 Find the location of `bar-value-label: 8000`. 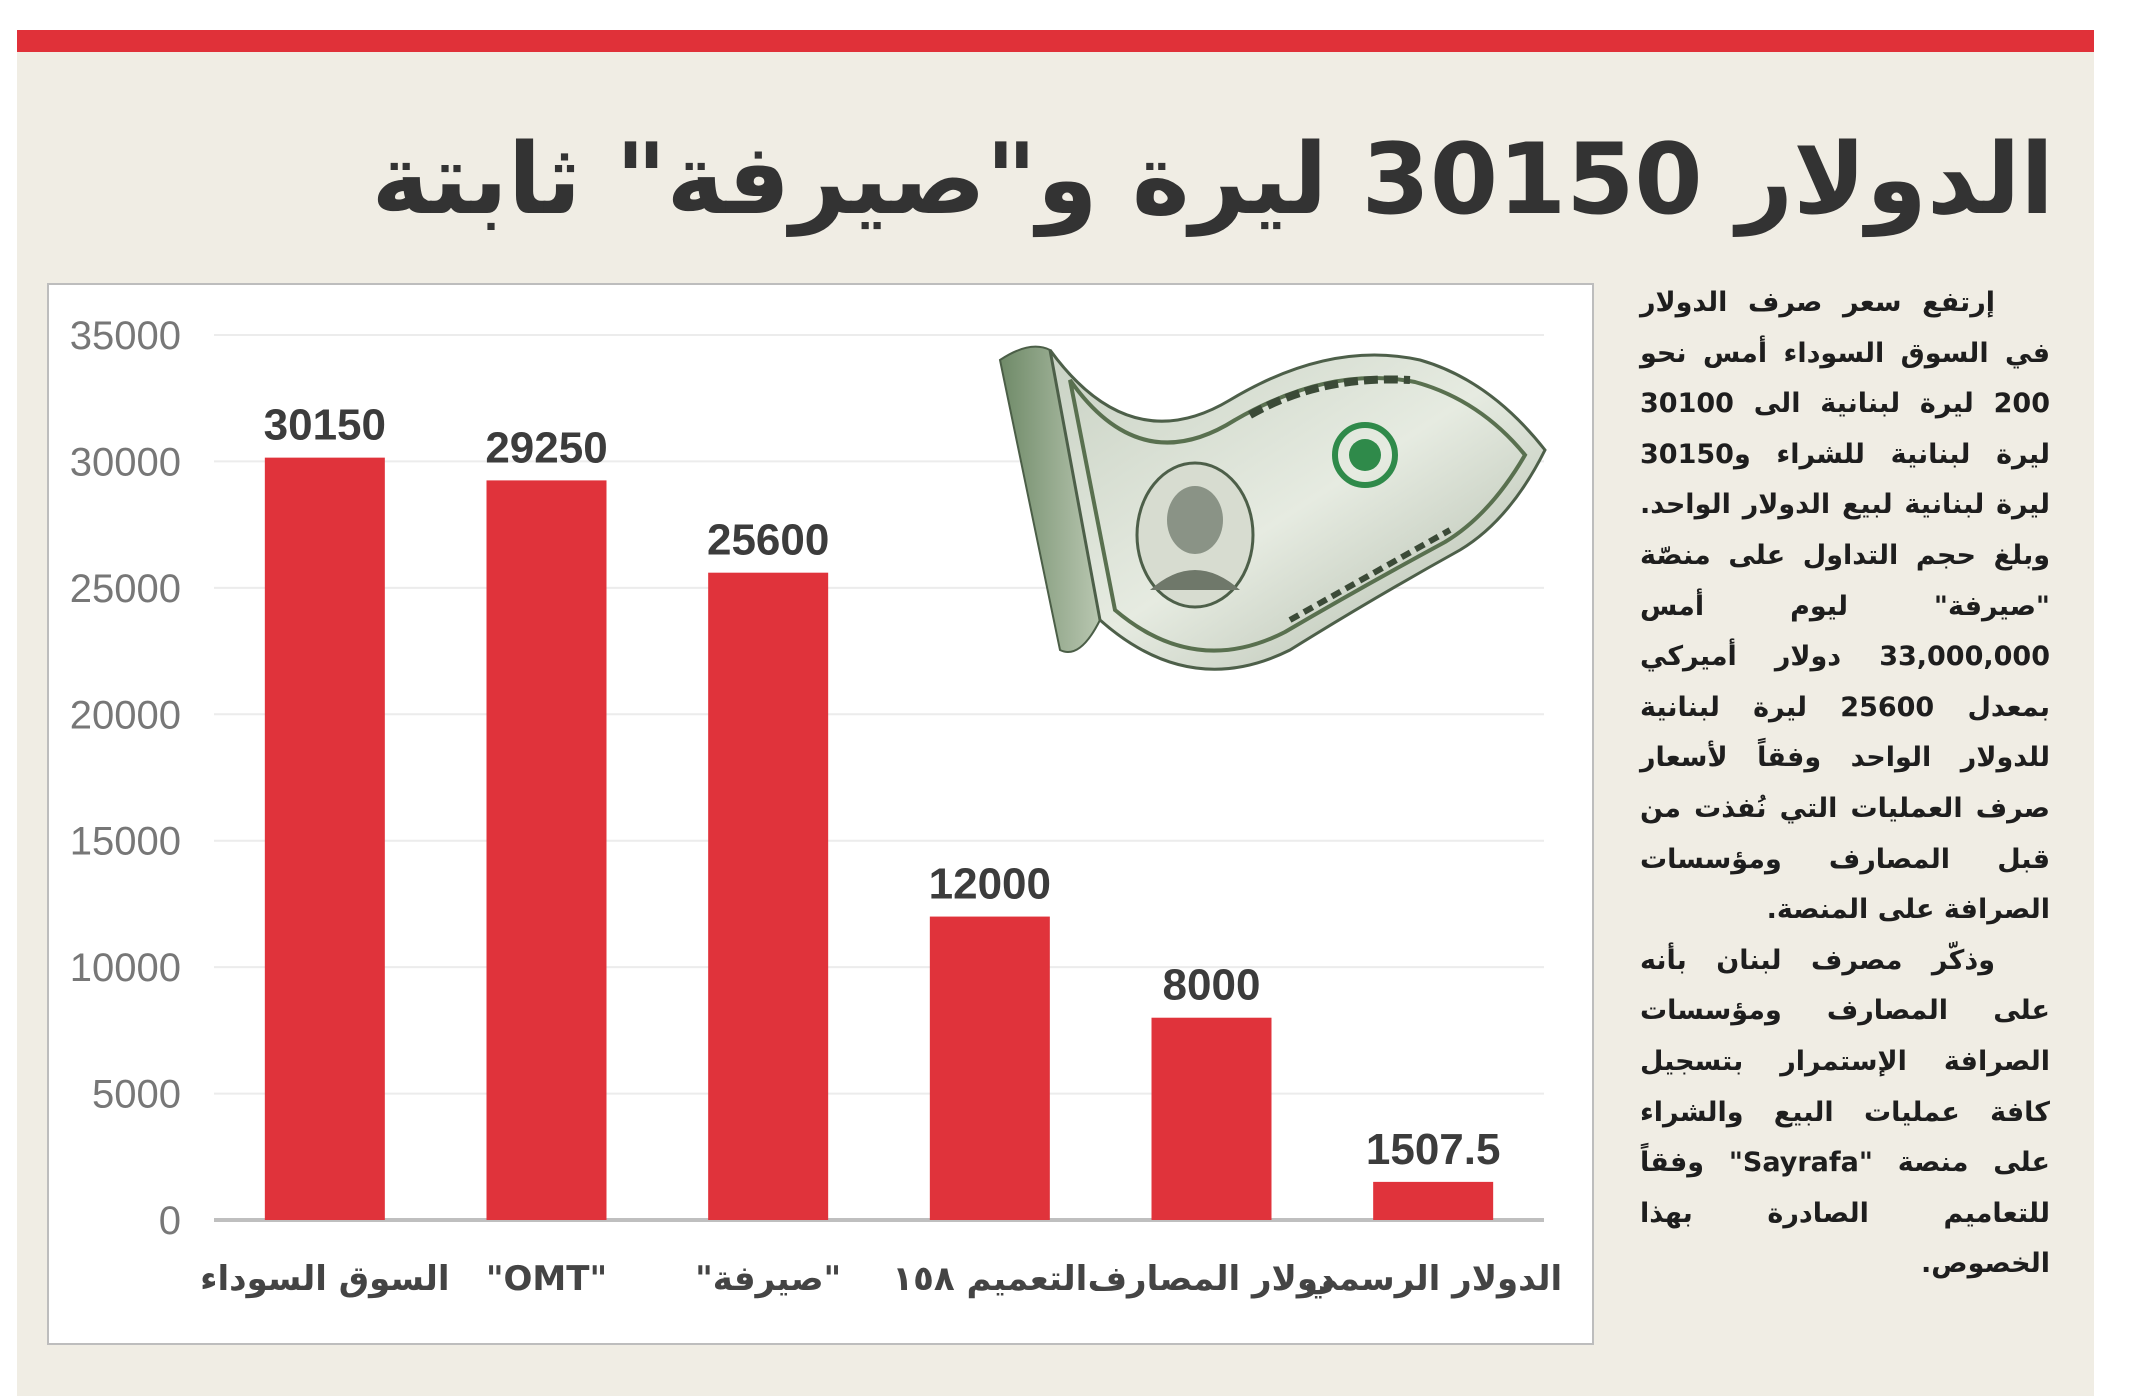

bar-value-label: 8000 is located at coordinates (1212, 985).